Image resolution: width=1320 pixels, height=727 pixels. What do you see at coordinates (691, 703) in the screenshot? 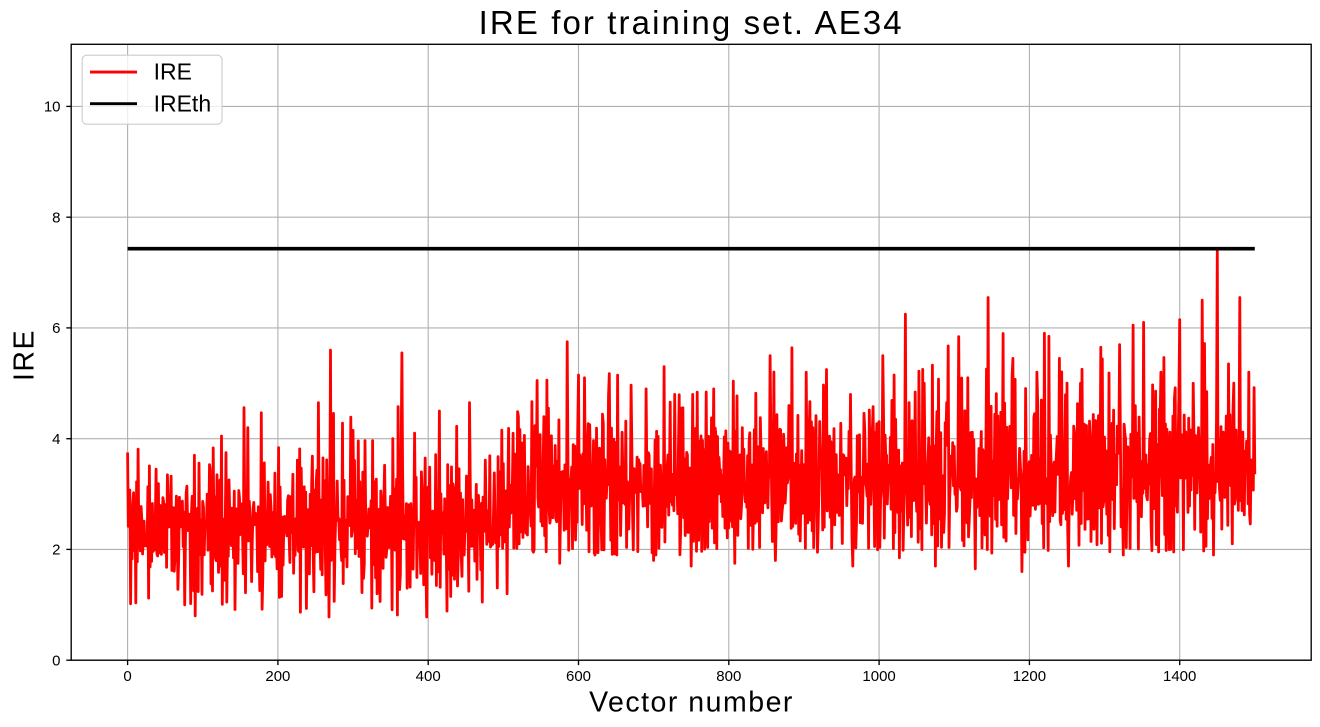
I see `svg-text: Vector number` at bounding box center [691, 703].